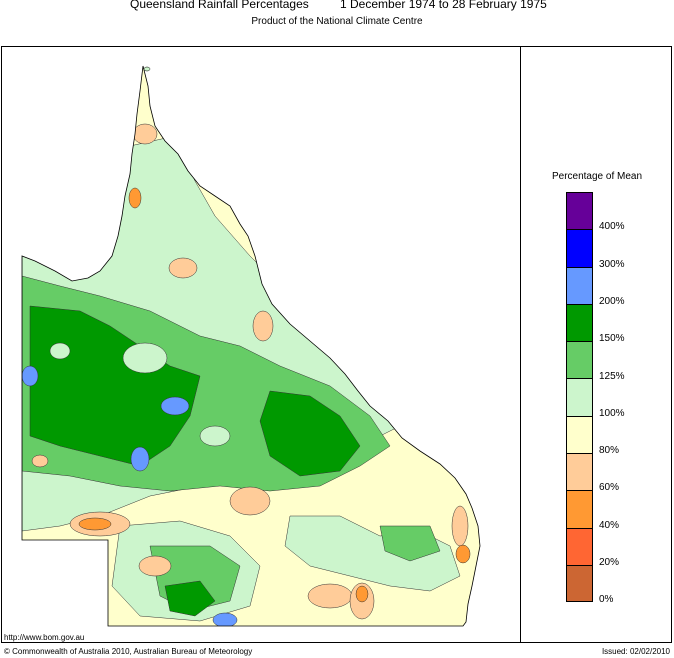  Describe the element at coordinates (612, 376) in the screenshot. I see `legend-tick-label: 125%` at that location.